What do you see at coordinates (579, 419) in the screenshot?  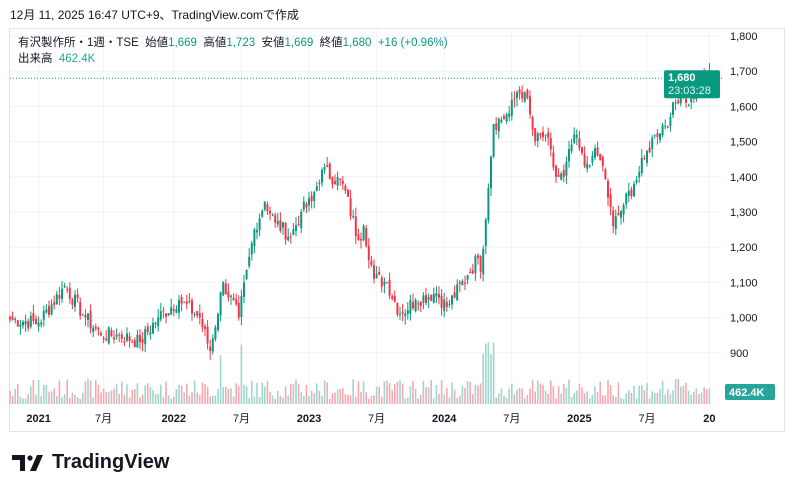 I see `x-tick-label: 2025` at bounding box center [579, 419].